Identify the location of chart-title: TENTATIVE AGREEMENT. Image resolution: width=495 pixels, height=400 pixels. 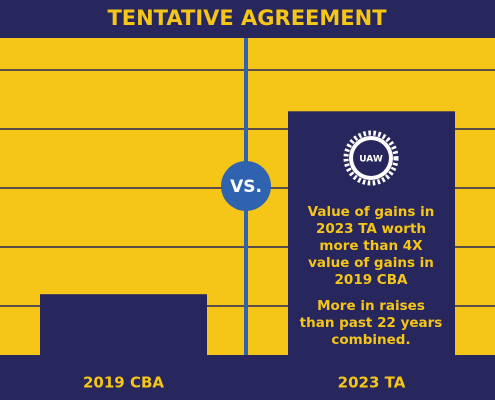
(247, 18).